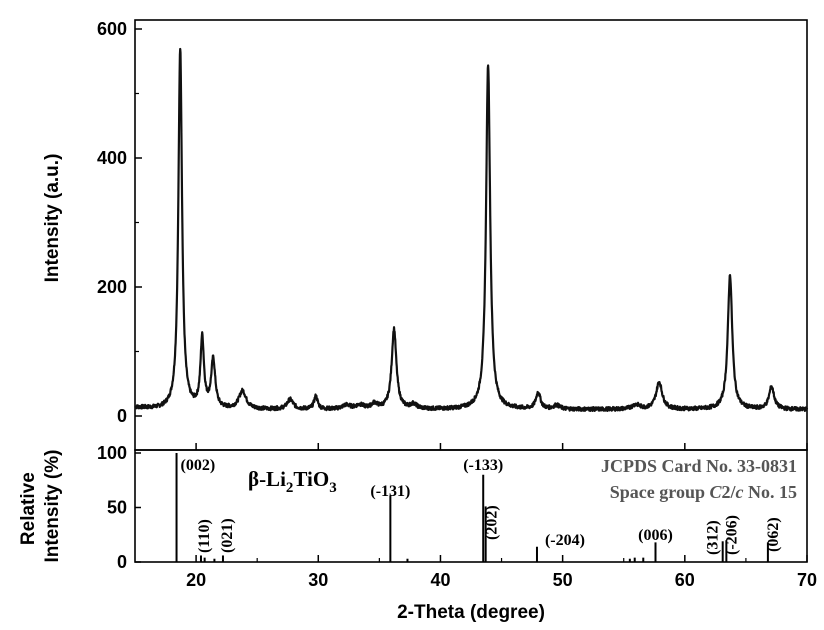 Image resolution: width=824 pixels, height=630 pixels. What do you see at coordinates (318, 580) in the screenshot?
I see `x-tick-label: 30` at bounding box center [318, 580].